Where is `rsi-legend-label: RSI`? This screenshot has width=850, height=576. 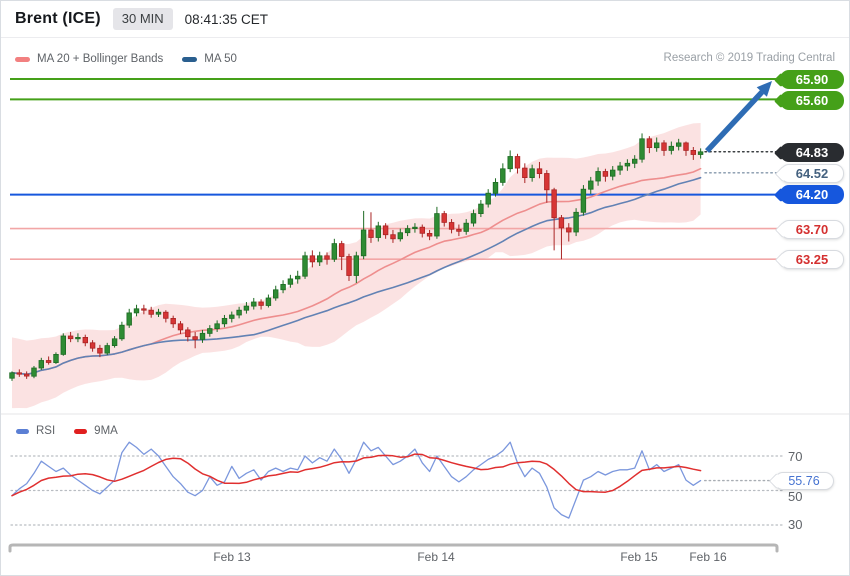
rsi-legend-label: RSI is located at coordinates (46, 431).